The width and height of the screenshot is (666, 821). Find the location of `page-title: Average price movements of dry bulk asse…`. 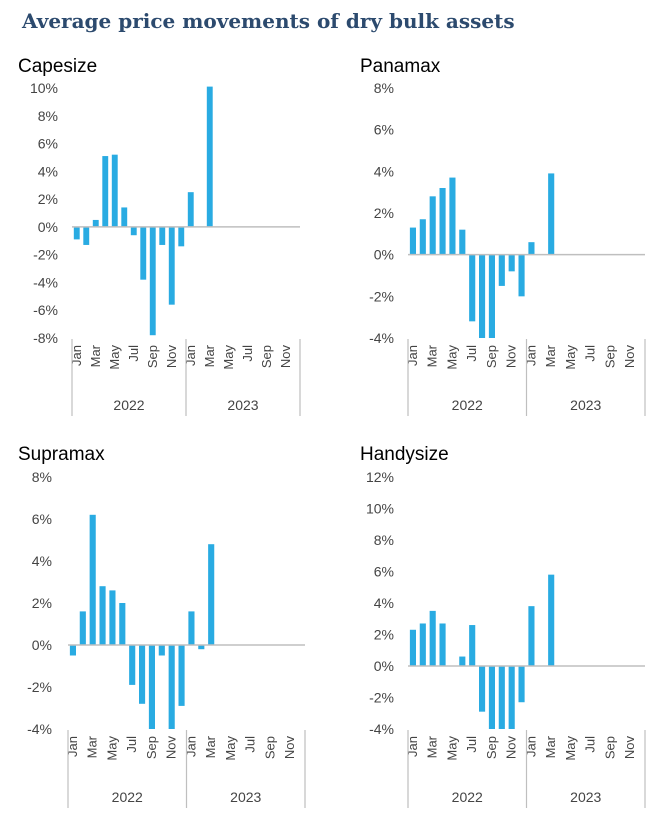

page-title: Average price movements of dry bulk asse… is located at coordinates (268, 21).